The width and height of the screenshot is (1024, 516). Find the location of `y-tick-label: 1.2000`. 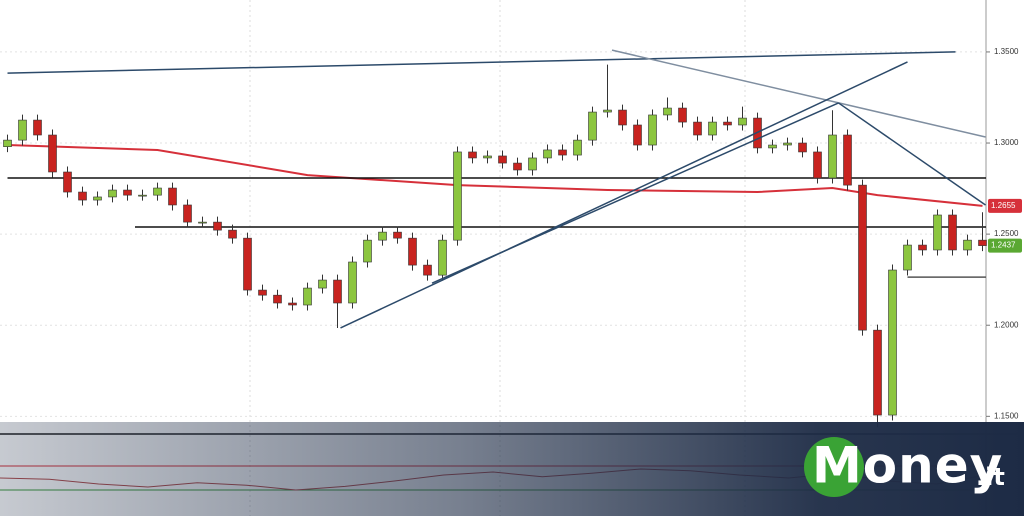

y-tick-label: 1.2000 is located at coordinates (1006, 324).